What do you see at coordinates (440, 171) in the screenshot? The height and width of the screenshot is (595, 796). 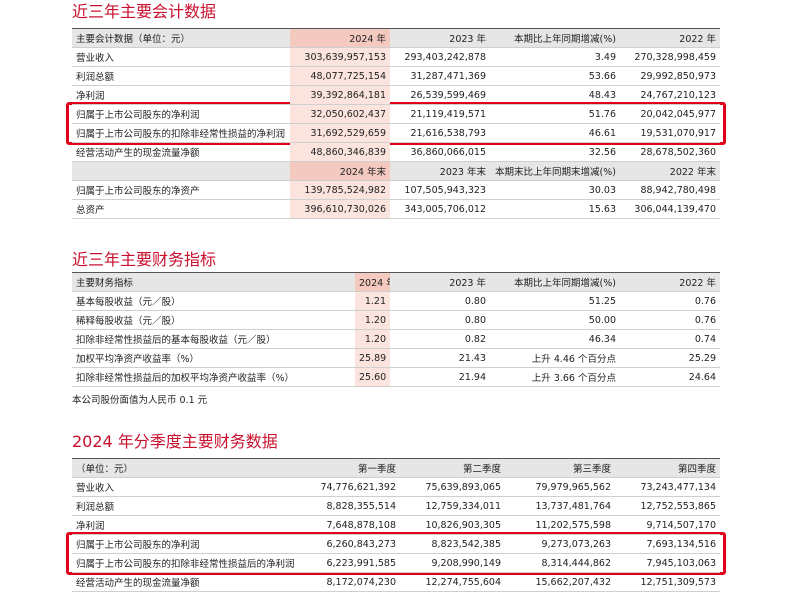 I see `header-cell: 2023 年末` at bounding box center [440, 171].